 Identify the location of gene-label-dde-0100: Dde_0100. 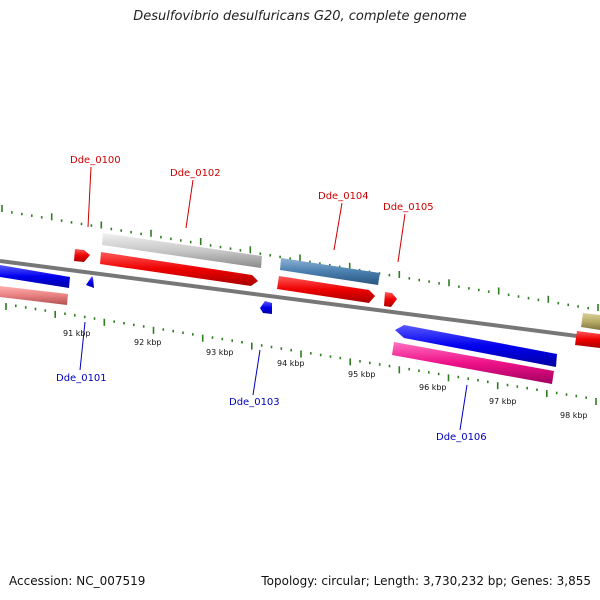
(95, 160).